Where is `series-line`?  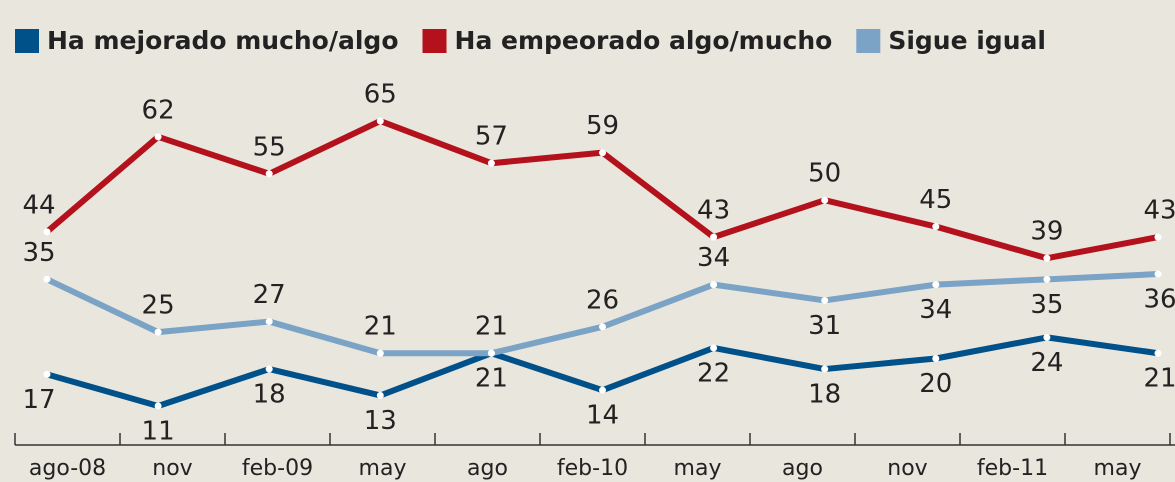 series-line is located at coordinates (602, 371).